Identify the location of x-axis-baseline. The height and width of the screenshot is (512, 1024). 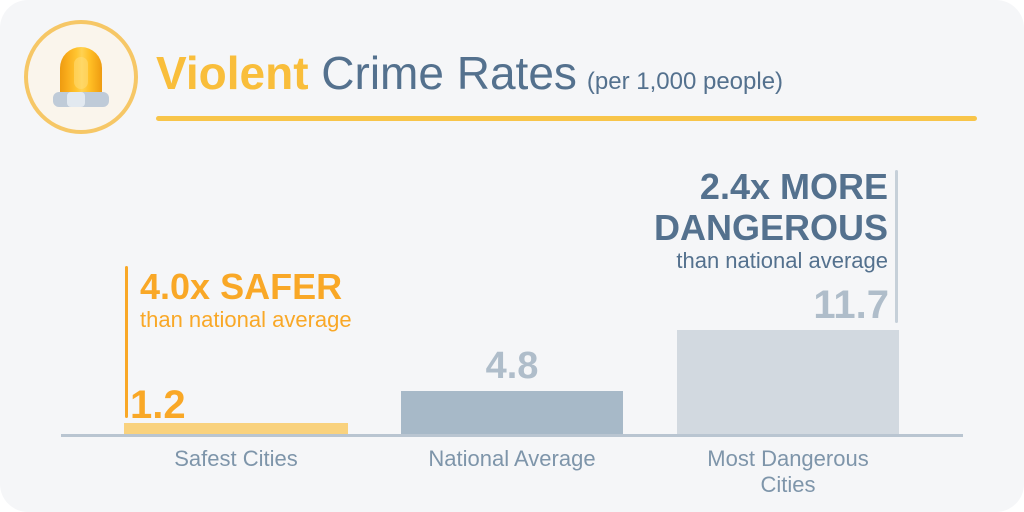
(512, 435).